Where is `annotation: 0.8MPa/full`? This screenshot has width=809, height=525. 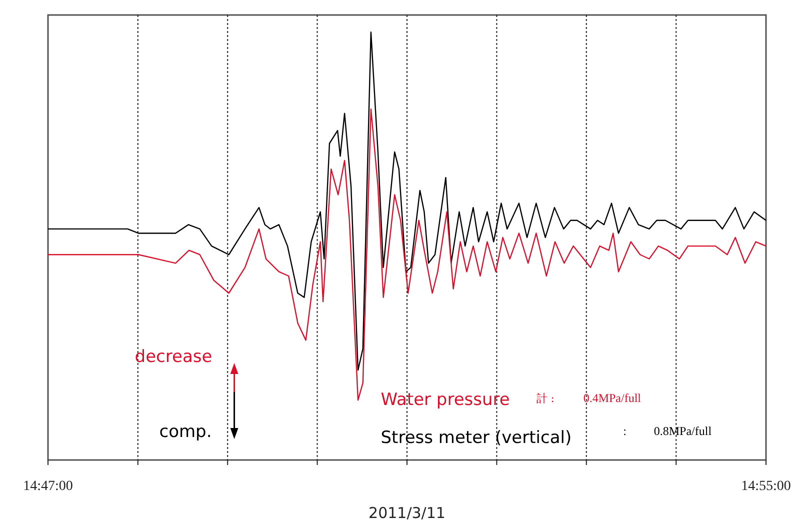
annotation: 0.8MPa/full is located at coordinates (683, 431).